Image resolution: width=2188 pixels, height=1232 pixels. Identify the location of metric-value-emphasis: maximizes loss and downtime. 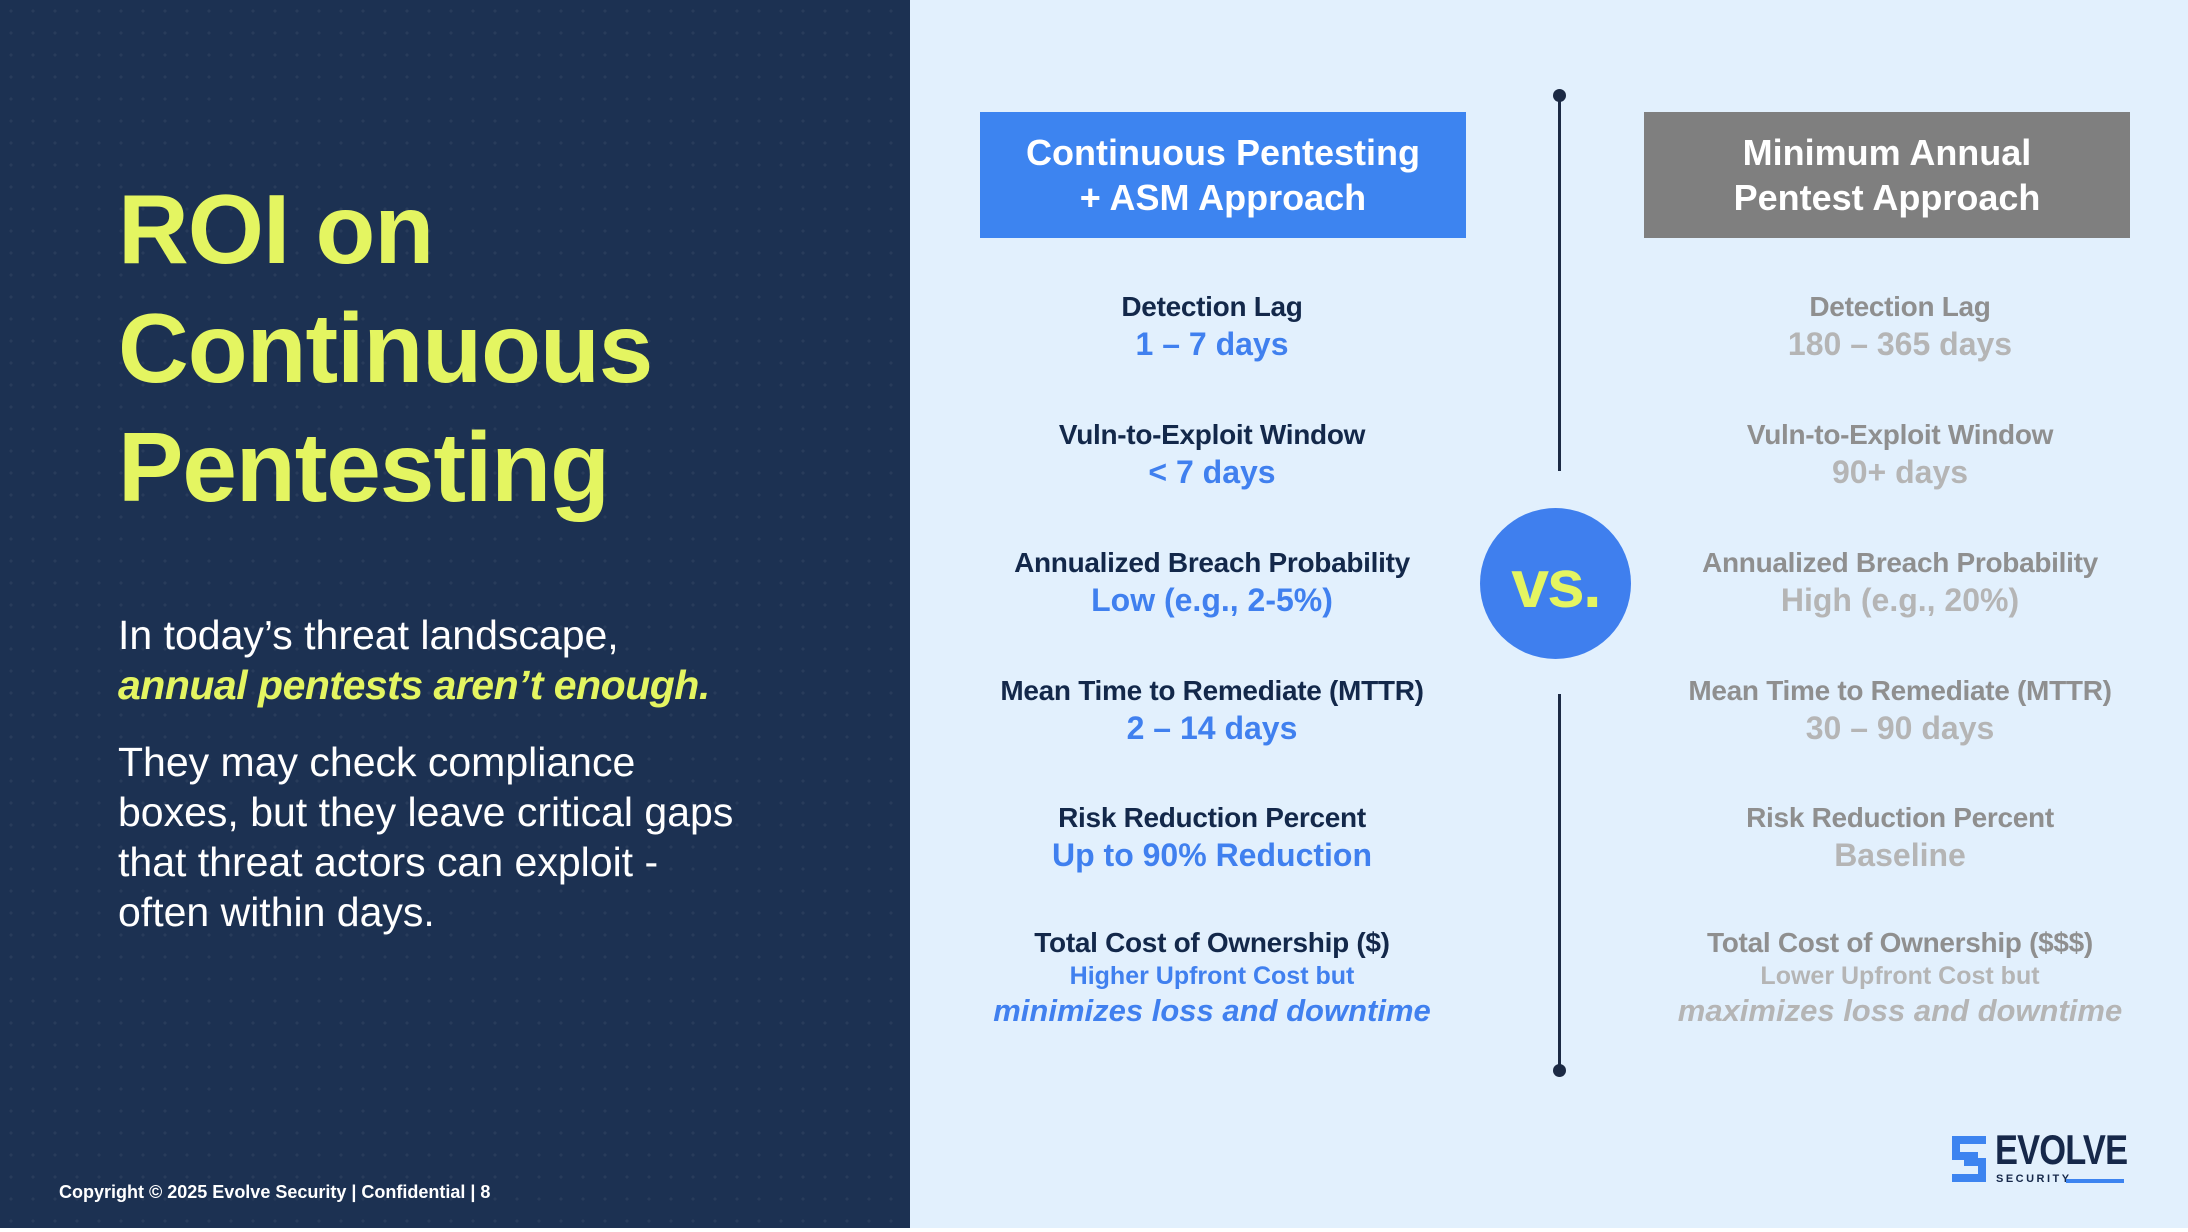
(1900, 1010).